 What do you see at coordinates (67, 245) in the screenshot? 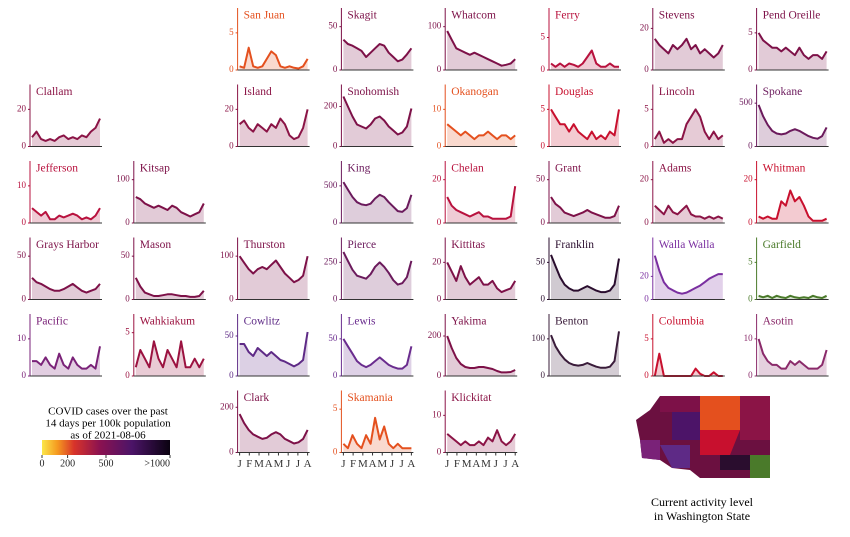
I see `panel-title: Grays Harbor` at bounding box center [67, 245].